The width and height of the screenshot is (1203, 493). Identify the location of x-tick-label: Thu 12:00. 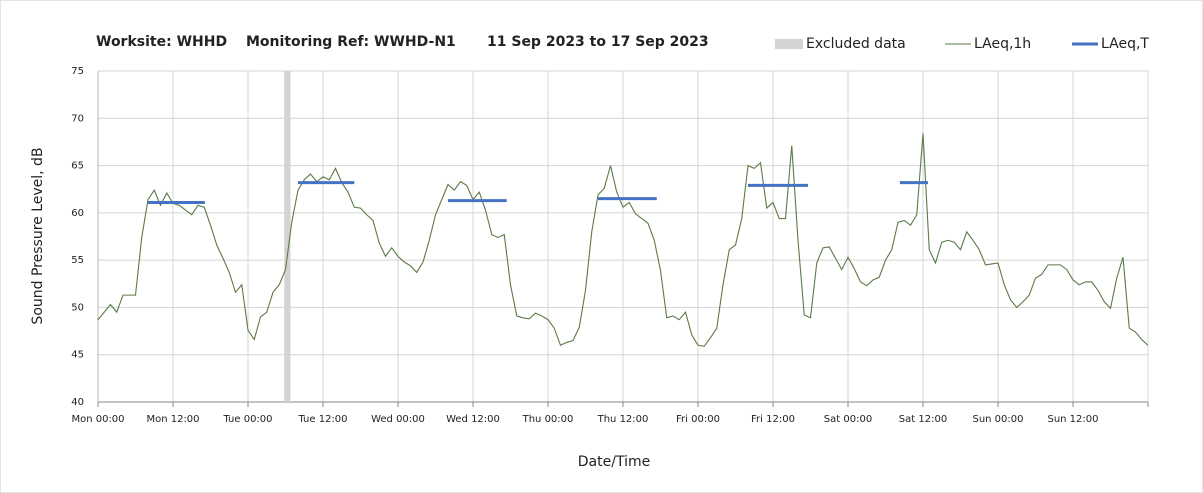
(623, 419).